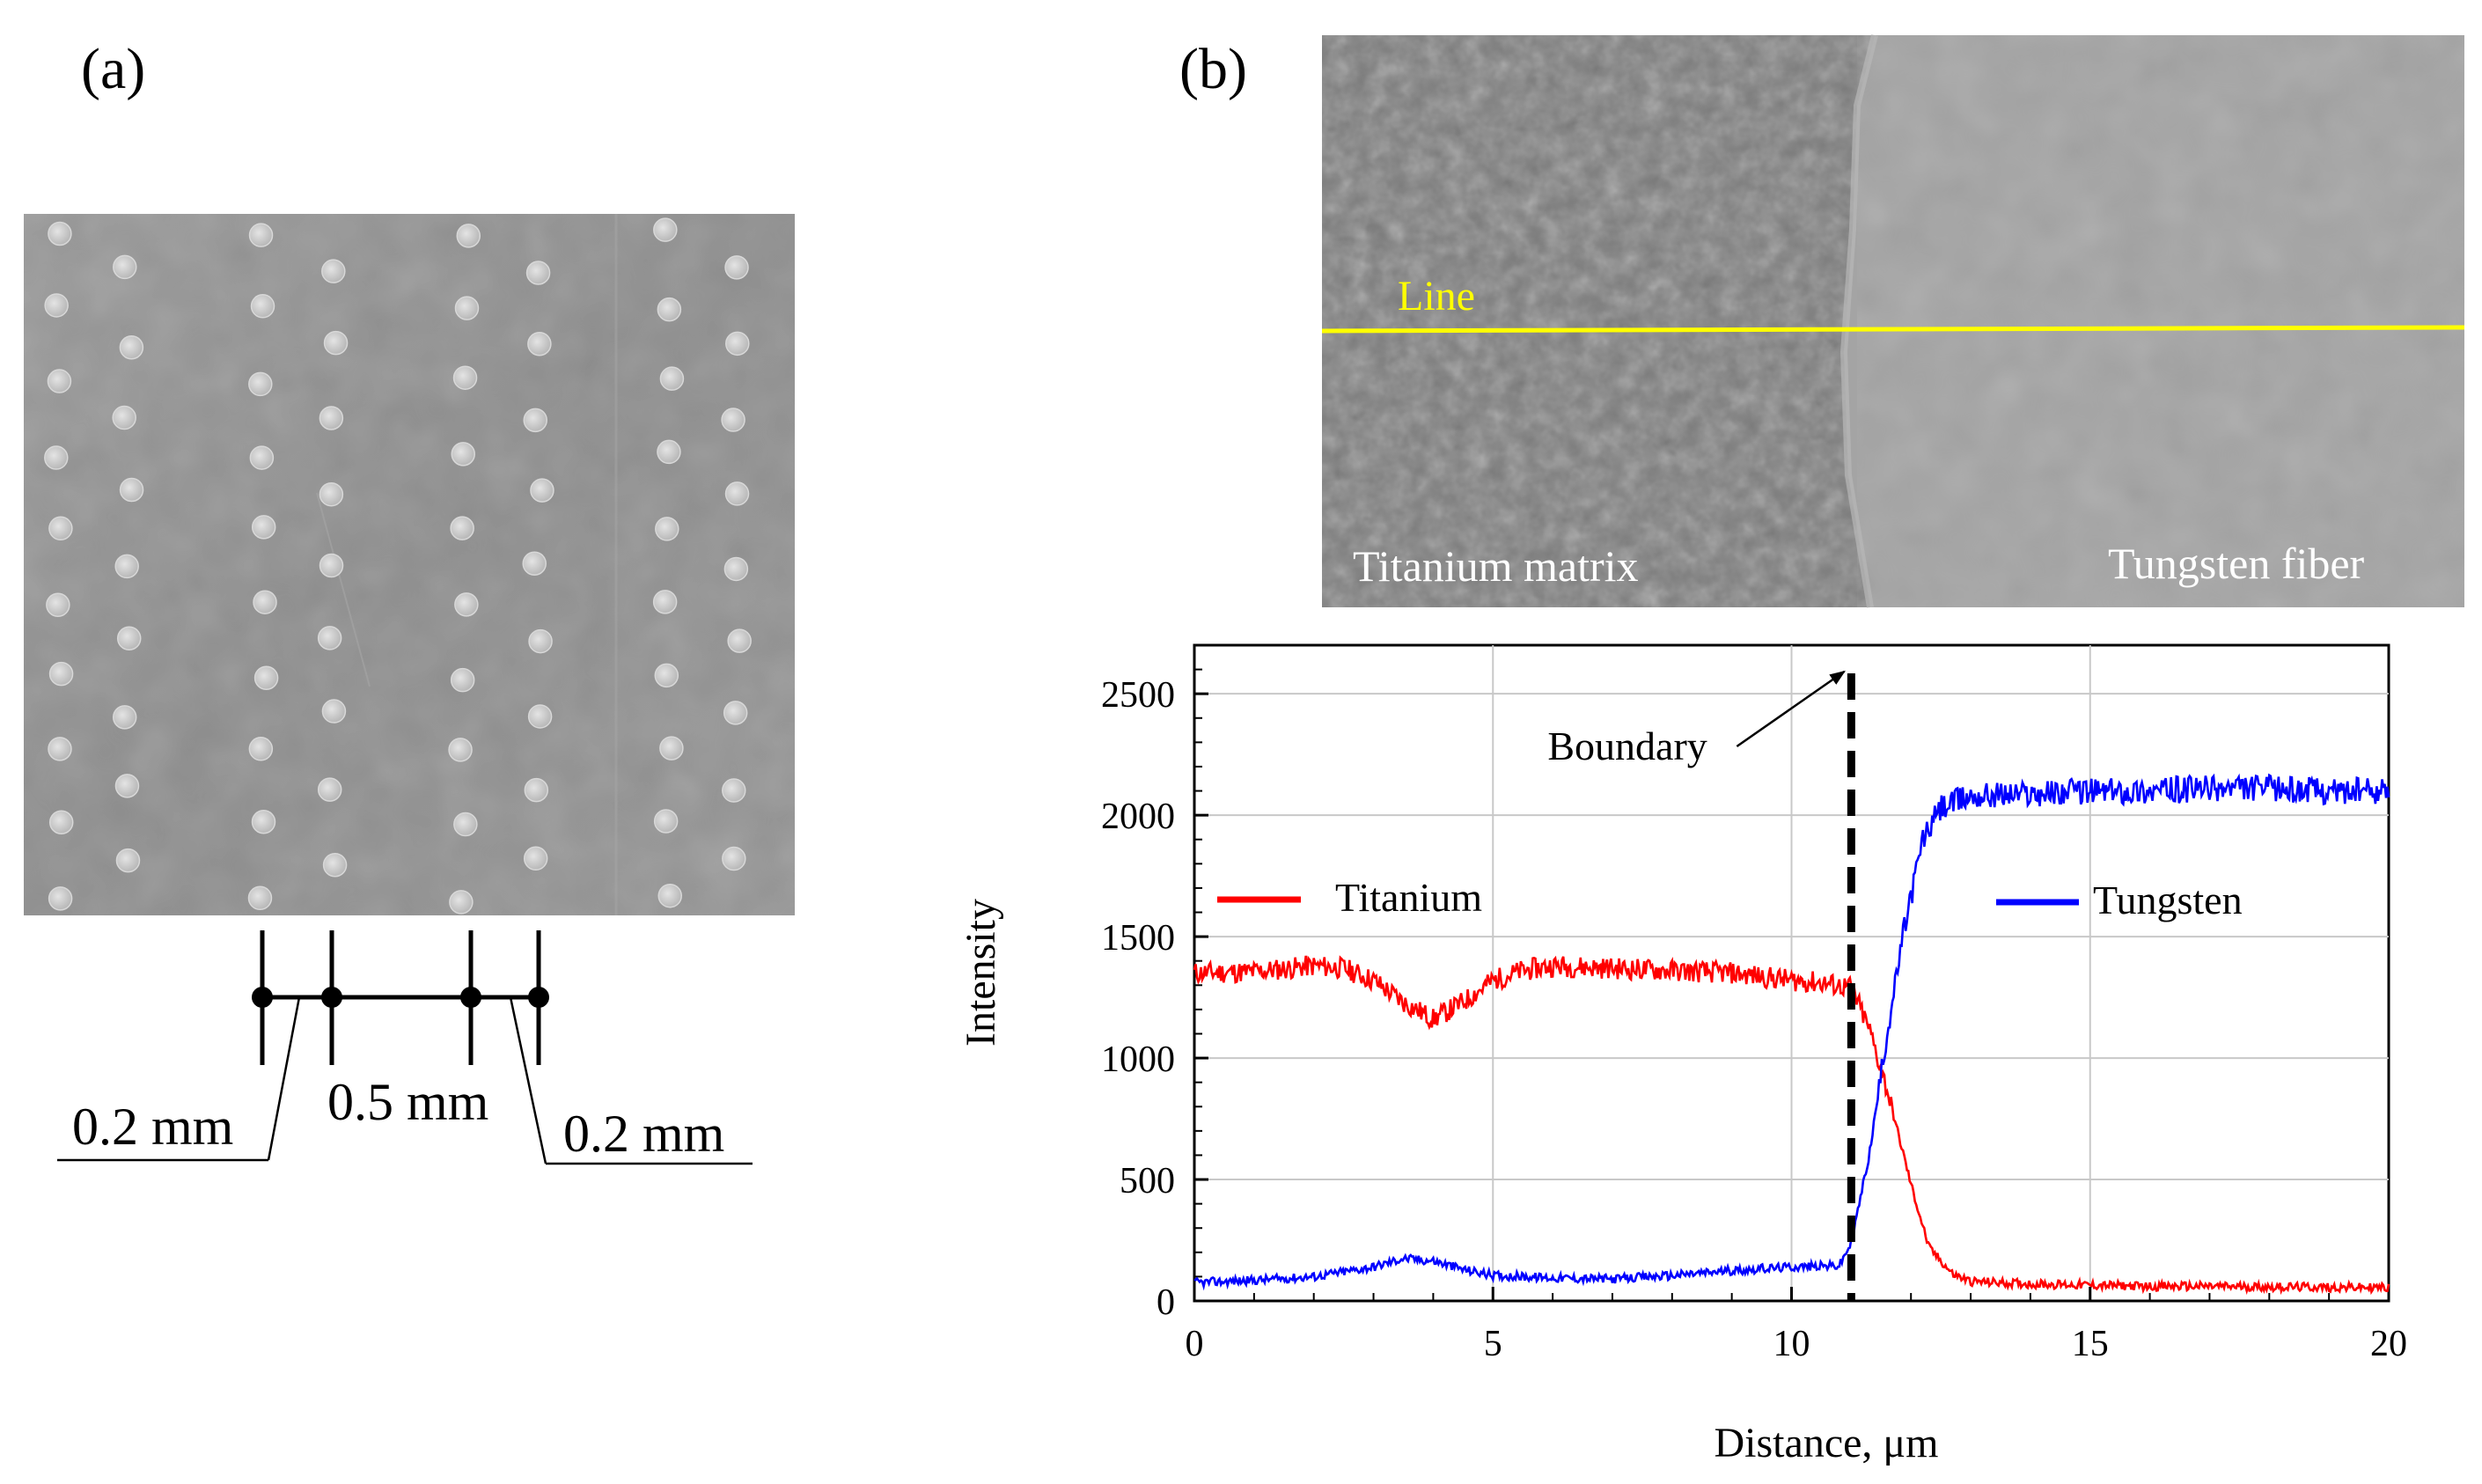 The image size is (2482, 1484). What do you see at coordinates (1493, 1344) in the screenshot?
I see `x-tick-label: 5` at bounding box center [1493, 1344].